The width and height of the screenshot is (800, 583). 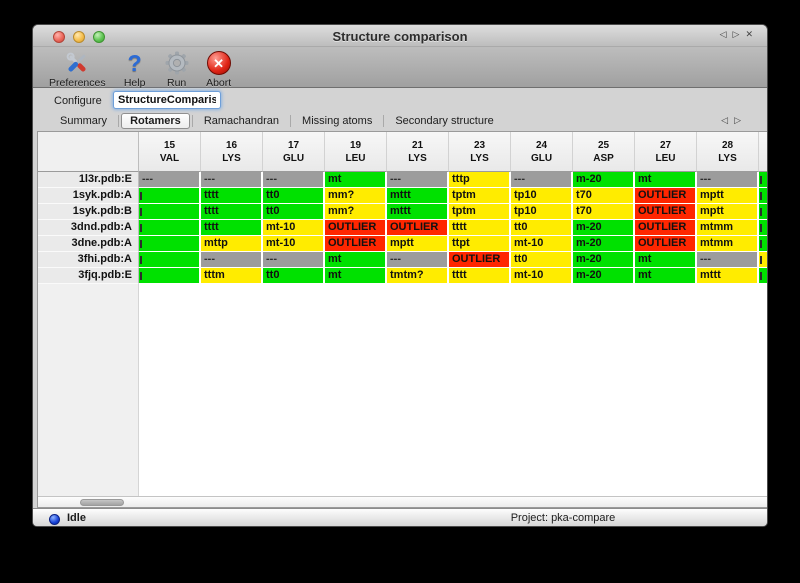 What do you see at coordinates (480, 244) in the screenshot?
I see `rotamer-cell: ttpt` at bounding box center [480, 244].